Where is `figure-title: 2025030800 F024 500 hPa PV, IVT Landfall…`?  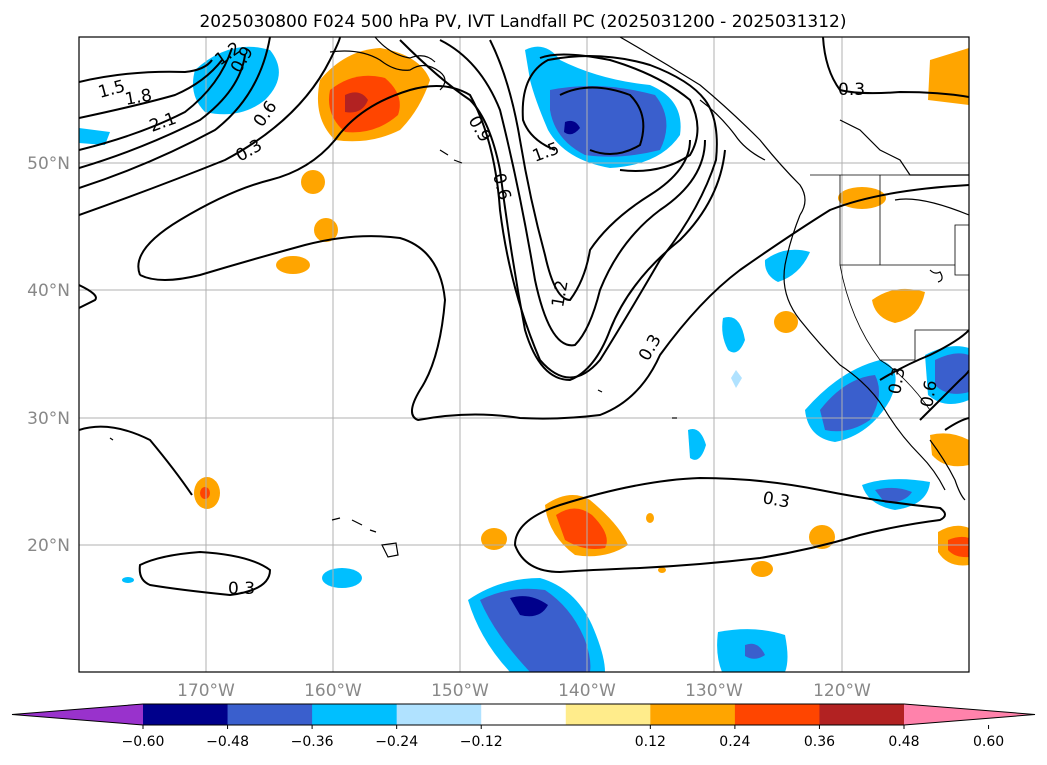 figure-title: 2025030800 F024 500 hPa PV, IVT Landfall… is located at coordinates (522, 22).